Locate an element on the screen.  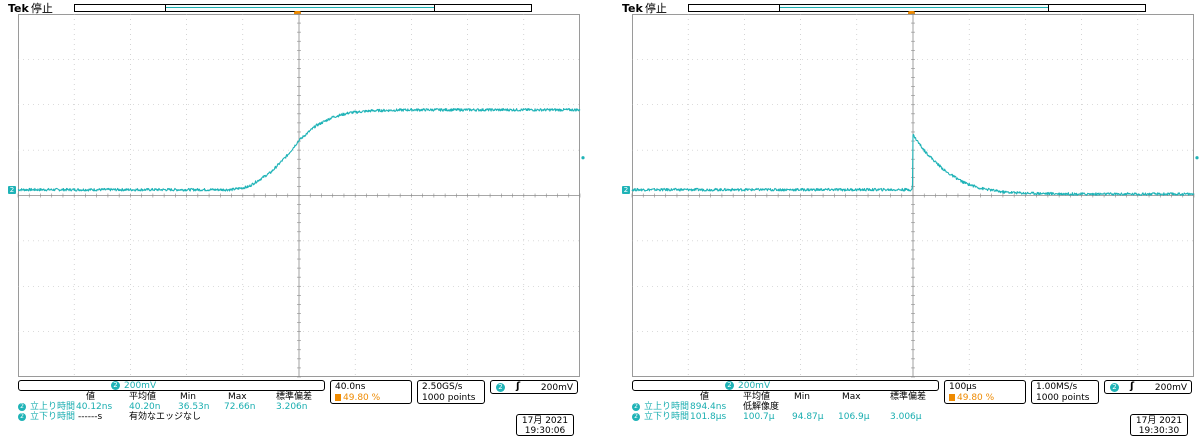
measurement-value: ------s is located at coordinates (90, 417).